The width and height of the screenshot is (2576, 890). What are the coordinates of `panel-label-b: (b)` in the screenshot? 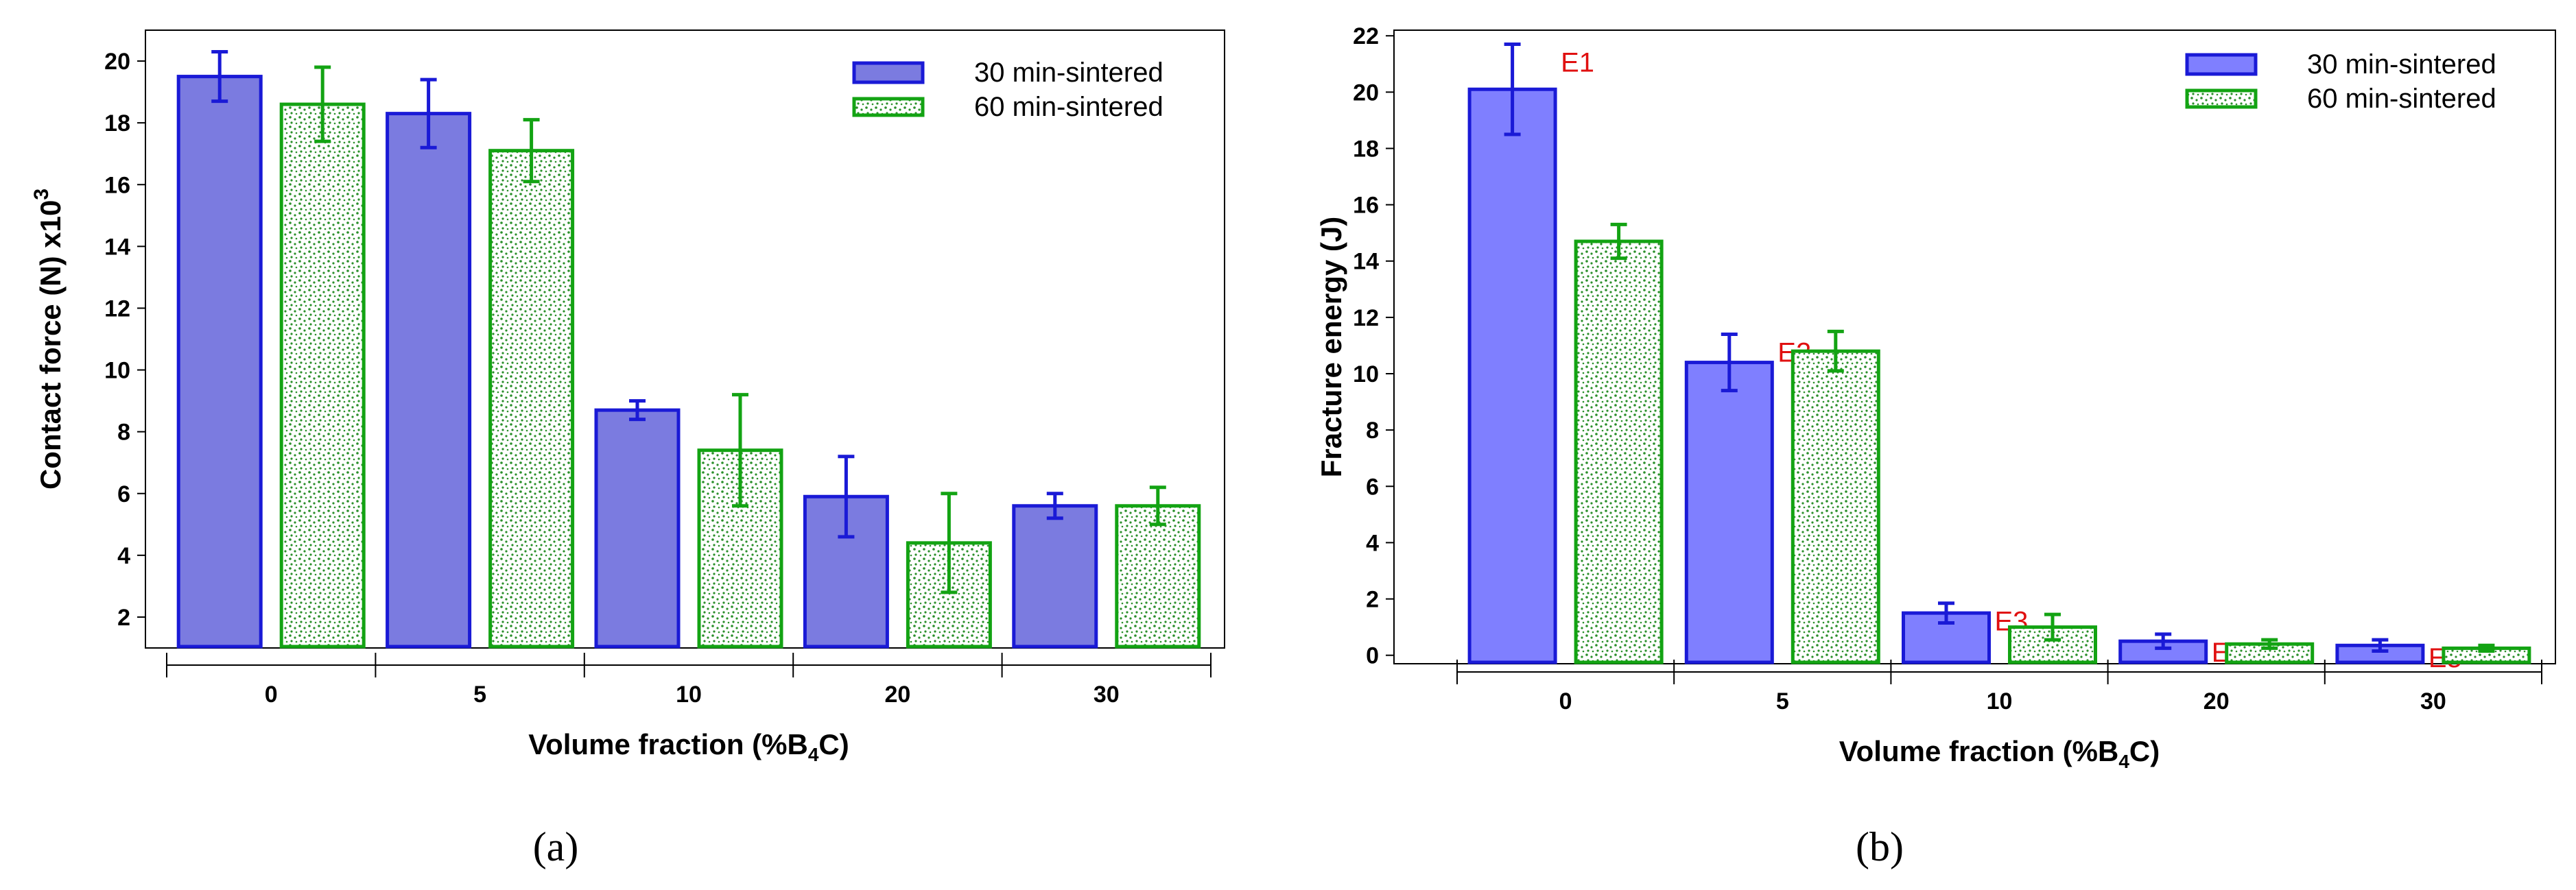 It's located at (1880, 846).